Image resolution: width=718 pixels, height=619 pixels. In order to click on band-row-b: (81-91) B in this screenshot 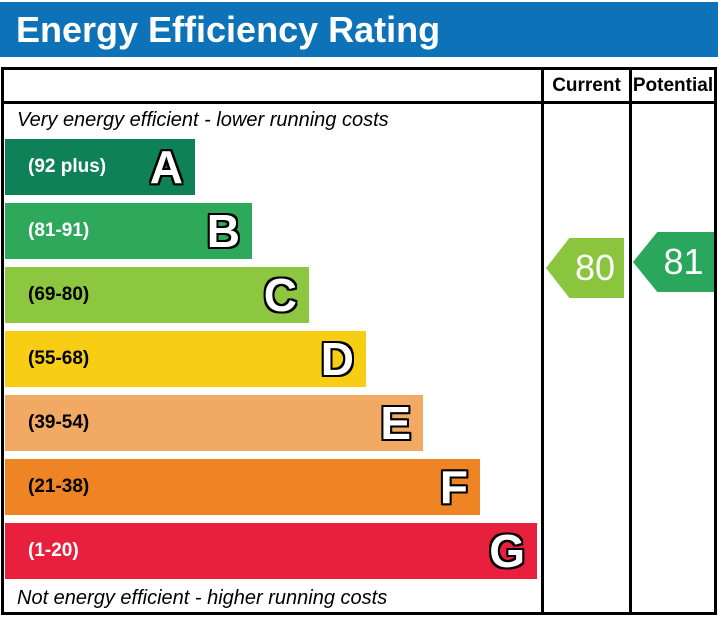, I will do `click(128, 231)`.